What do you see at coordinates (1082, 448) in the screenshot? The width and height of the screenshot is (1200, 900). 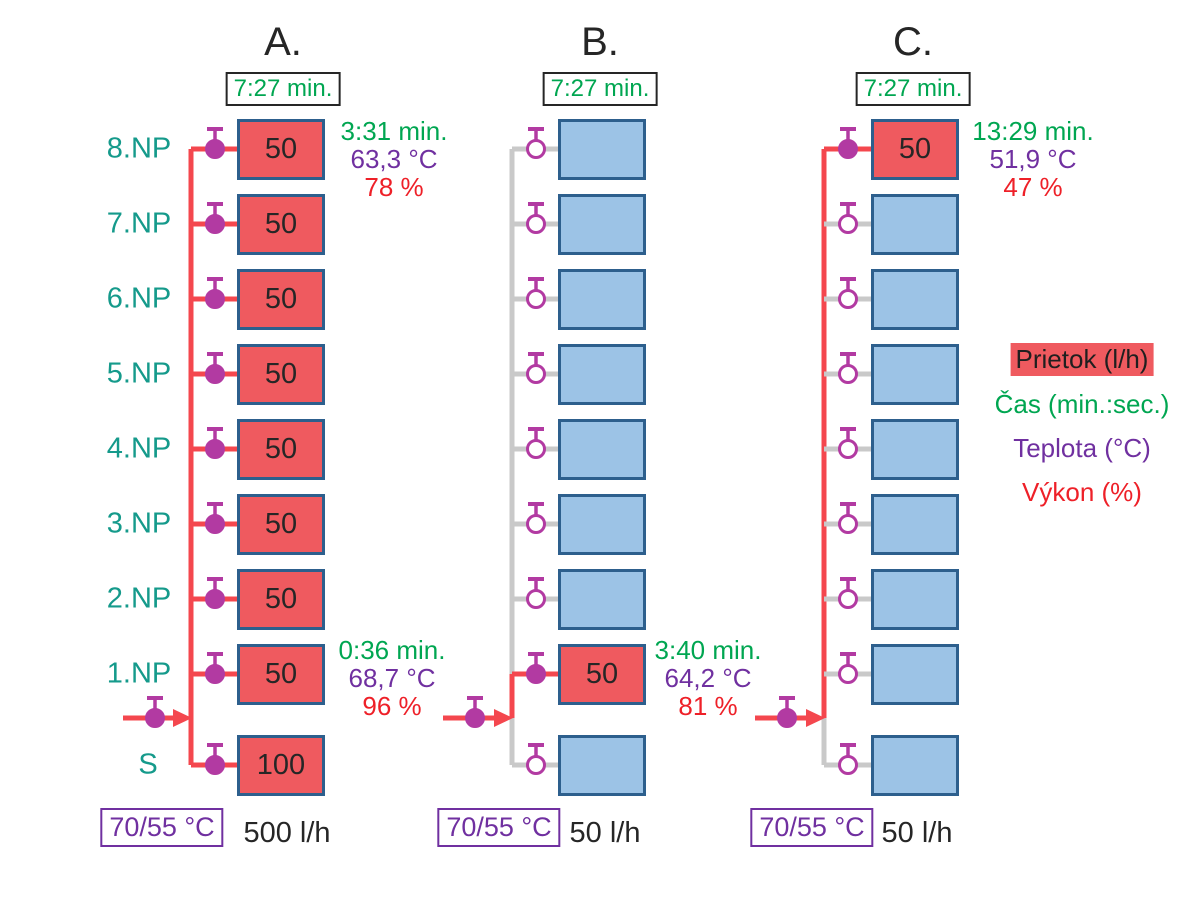 I see `legend-temperature-label: Teplota (°C)` at bounding box center [1082, 448].